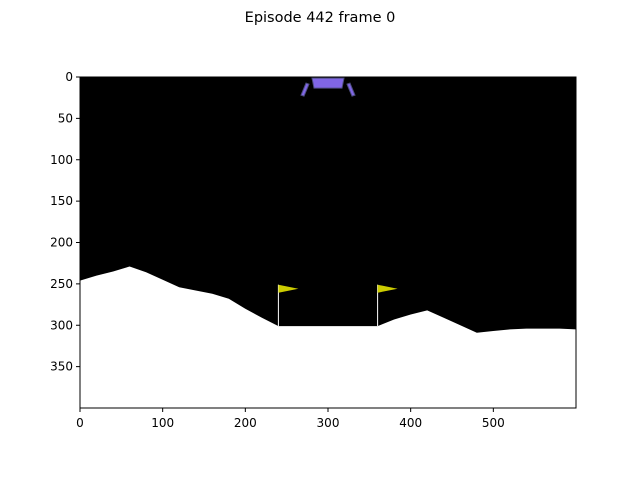 Image resolution: width=640 pixels, height=480 pixels. I want to click on y-tick-label: 200, so click(61, 243).